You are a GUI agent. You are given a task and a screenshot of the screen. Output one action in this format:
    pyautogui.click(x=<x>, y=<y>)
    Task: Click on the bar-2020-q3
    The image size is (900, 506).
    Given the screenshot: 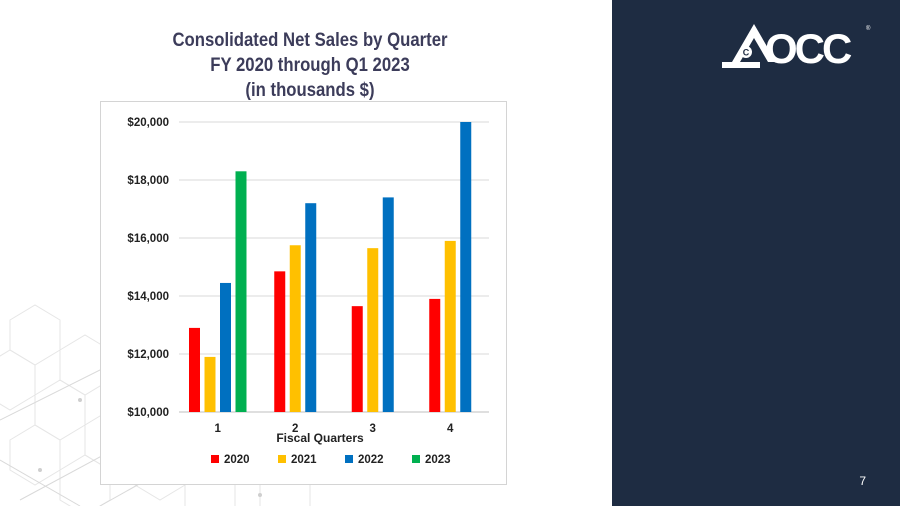 What is the action you would take?
    pyautogui.click(x=357, y=359)
    